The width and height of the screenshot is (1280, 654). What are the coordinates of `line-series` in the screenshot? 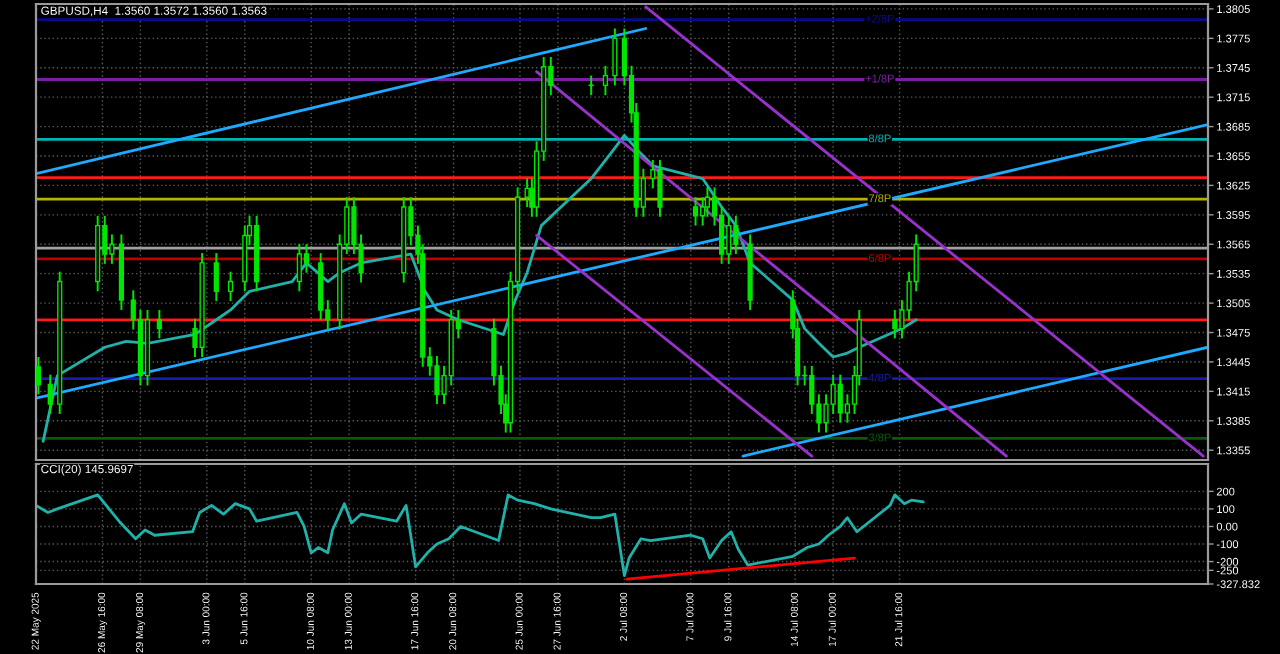 It's located at (480, 535).